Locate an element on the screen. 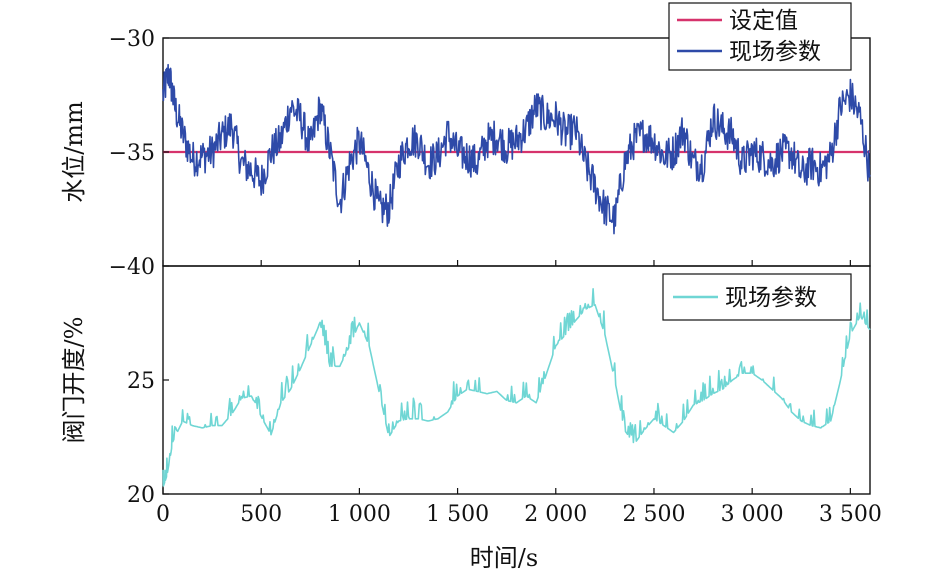 This screenshot has height=579, width=941. valve-opening-legend: 现场参数 is located at coordinates (757, 297).